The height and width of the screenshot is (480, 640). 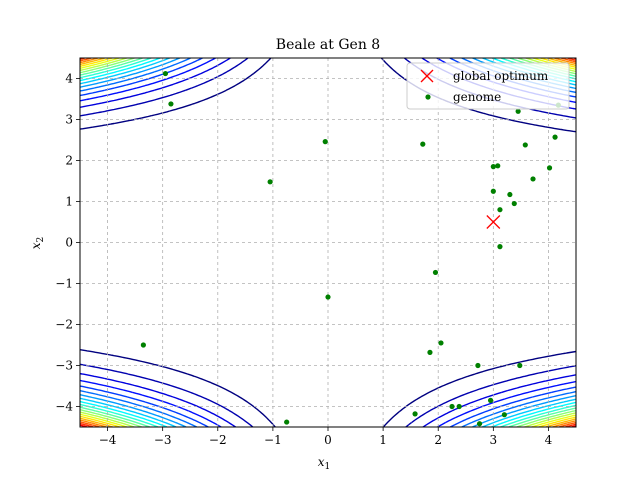 I want to click on legend-genome-label: genome, so click(x=477, y=97).